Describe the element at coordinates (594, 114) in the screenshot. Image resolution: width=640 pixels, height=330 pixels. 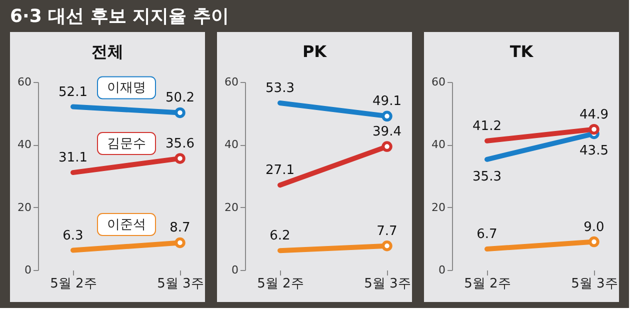
I see `data-label: 44.9` at that location.